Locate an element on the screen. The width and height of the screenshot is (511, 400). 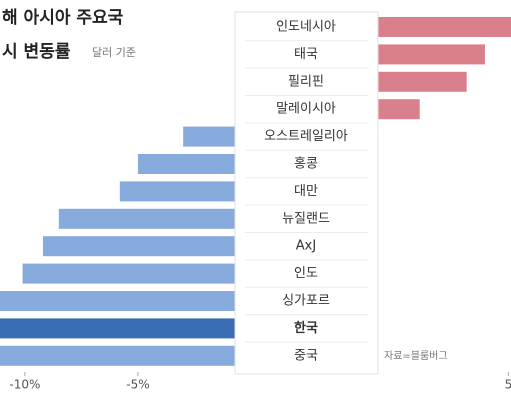
category-label: AxJ is located at coordinates (306, 246).